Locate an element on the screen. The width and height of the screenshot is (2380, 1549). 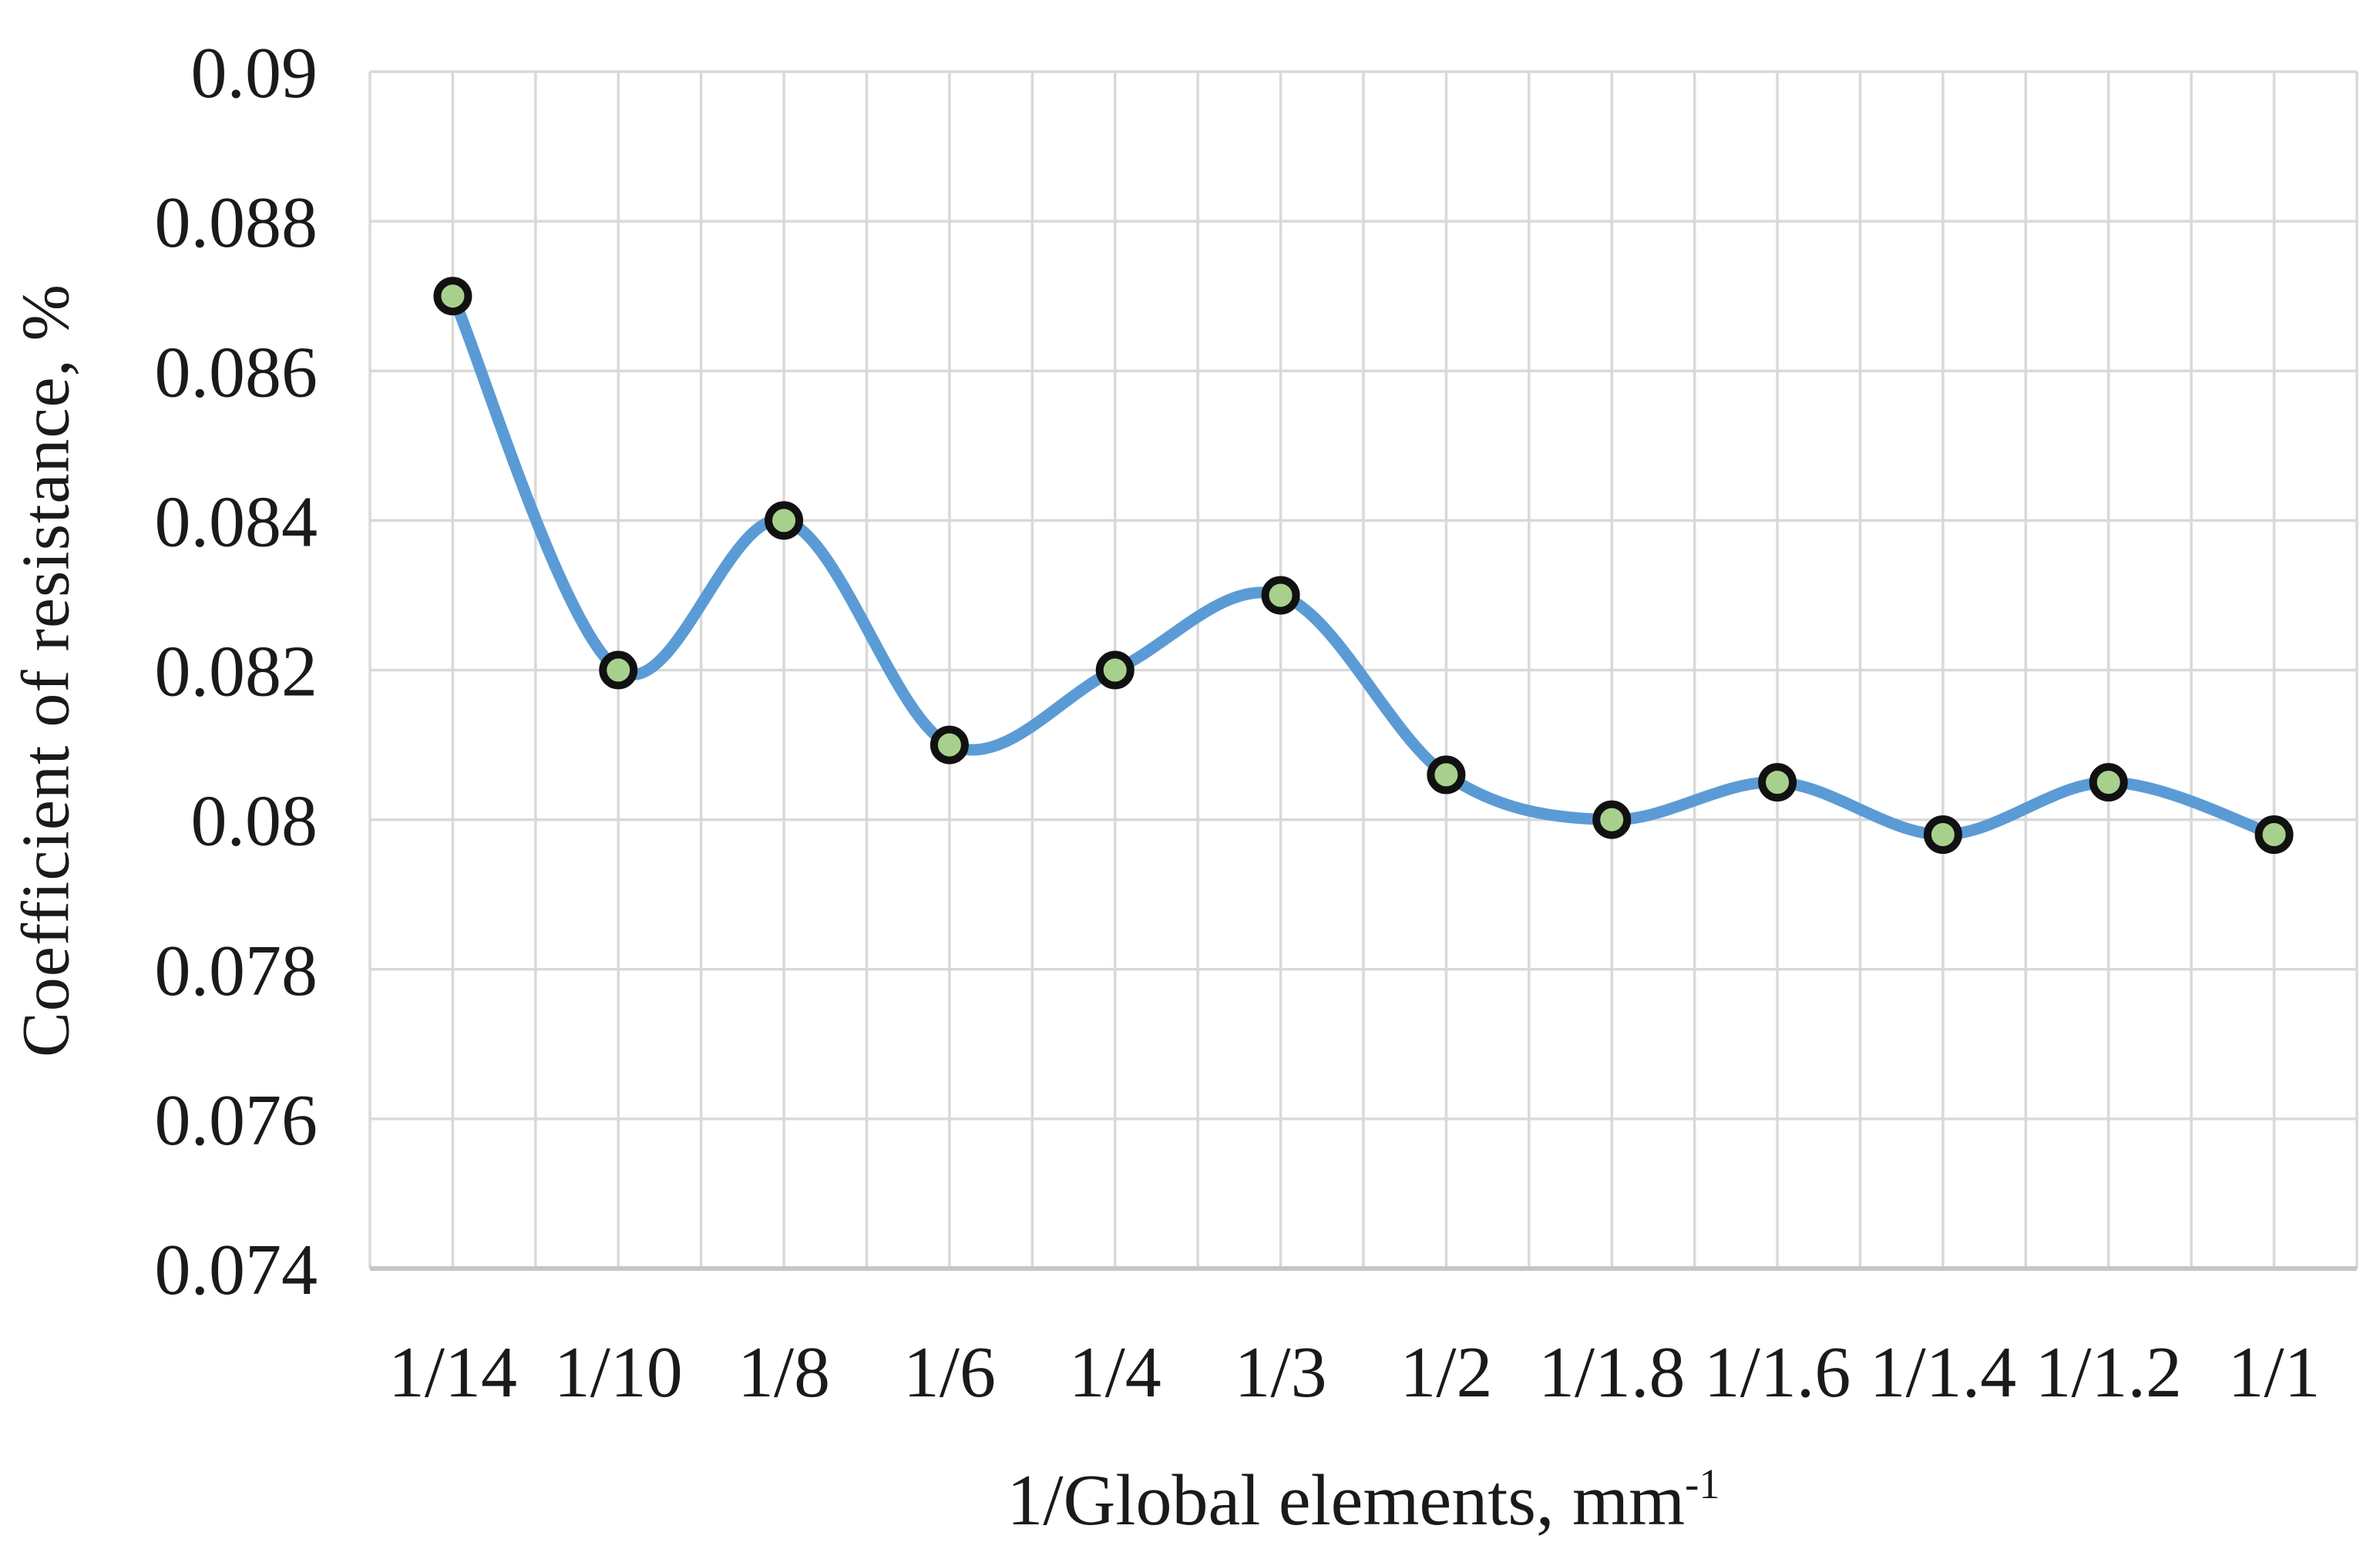
x-tick-label: 1/1.6 is located at coordinates (1777, 1372).